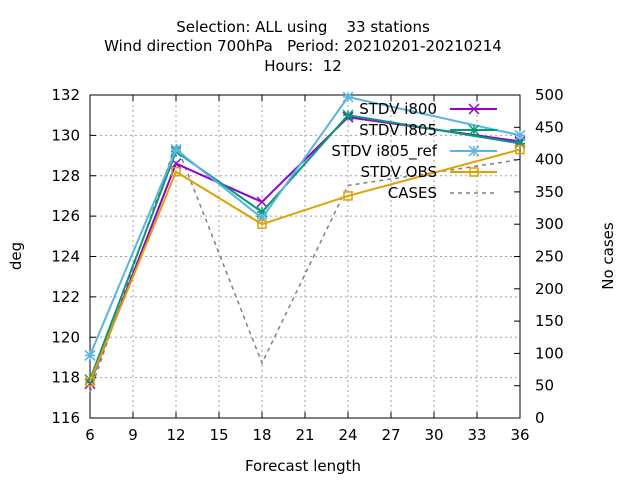 Image resolution: width=640 pixels, height=480 pixels. What do you see at coordinates (390, 435) in the screenshot?
I see `x-tick-label: 27` at bounding box center [390, 435].